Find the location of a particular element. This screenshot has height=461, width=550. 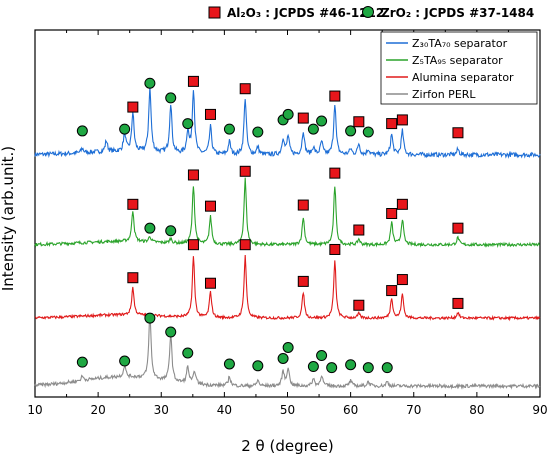

x-tick-label: 90 is located at coordinates (539, 410).